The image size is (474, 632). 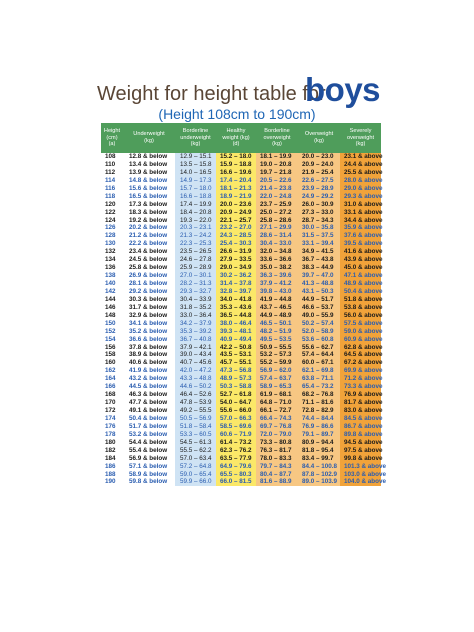 I want to click on borderline-underweight-cell: 18.4 – 20.8, so click(x=195, y=212).